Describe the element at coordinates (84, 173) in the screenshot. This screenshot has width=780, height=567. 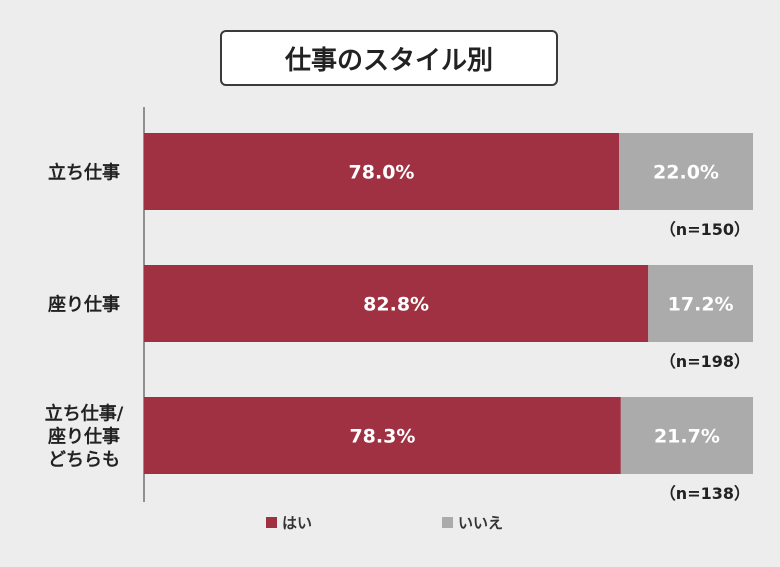
I see `category-label-1-line-1: 立ち仕事` at that location.